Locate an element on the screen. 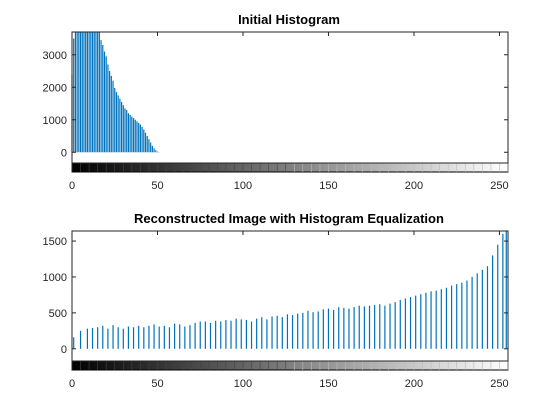  y-tick-label: 1500 is located at coordinates (55, 242).